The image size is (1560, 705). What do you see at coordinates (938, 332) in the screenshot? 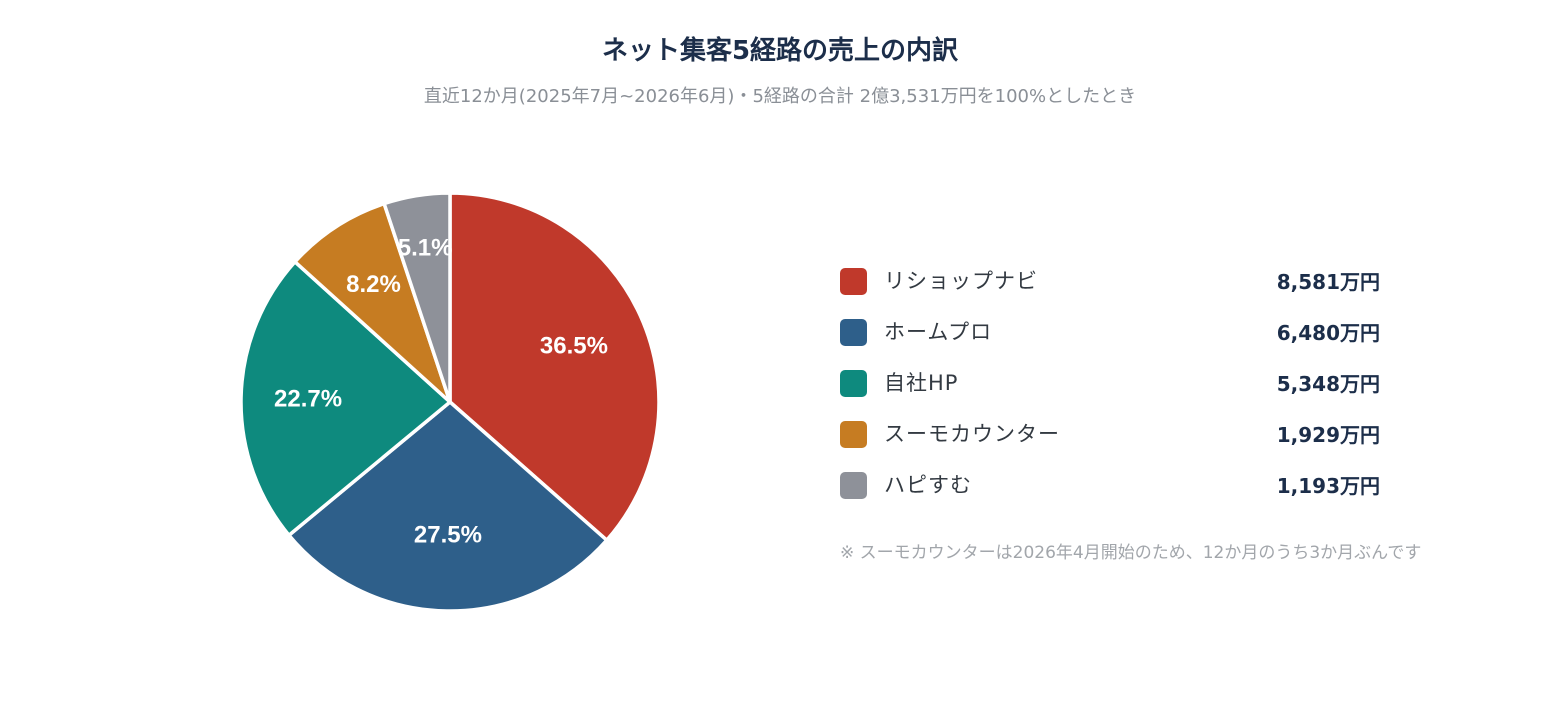
I see `legend-label: ホームプロ` at bounding box center [938, 332].